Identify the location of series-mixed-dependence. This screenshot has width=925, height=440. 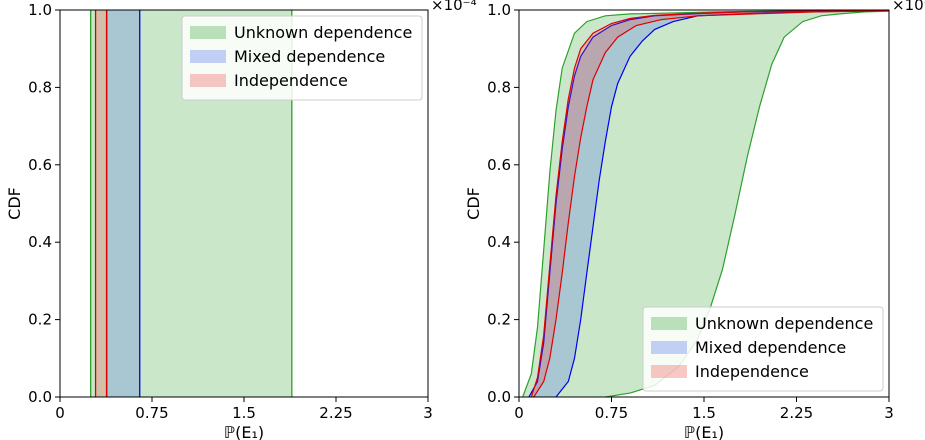
(123, 203).